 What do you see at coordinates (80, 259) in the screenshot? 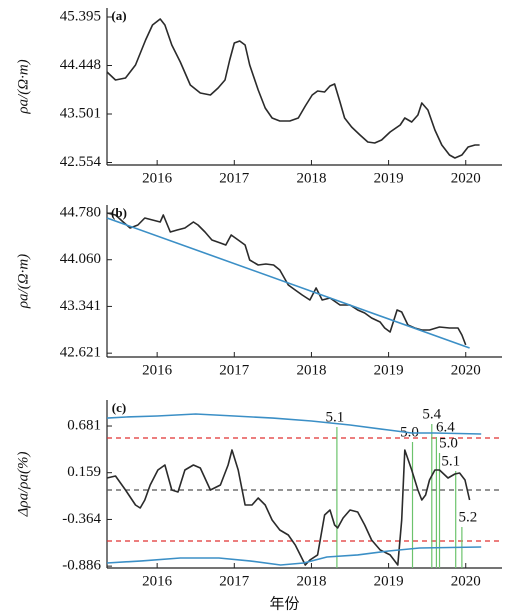
I see `y-tick-label: 44.060` at bounding box center [80, 259].